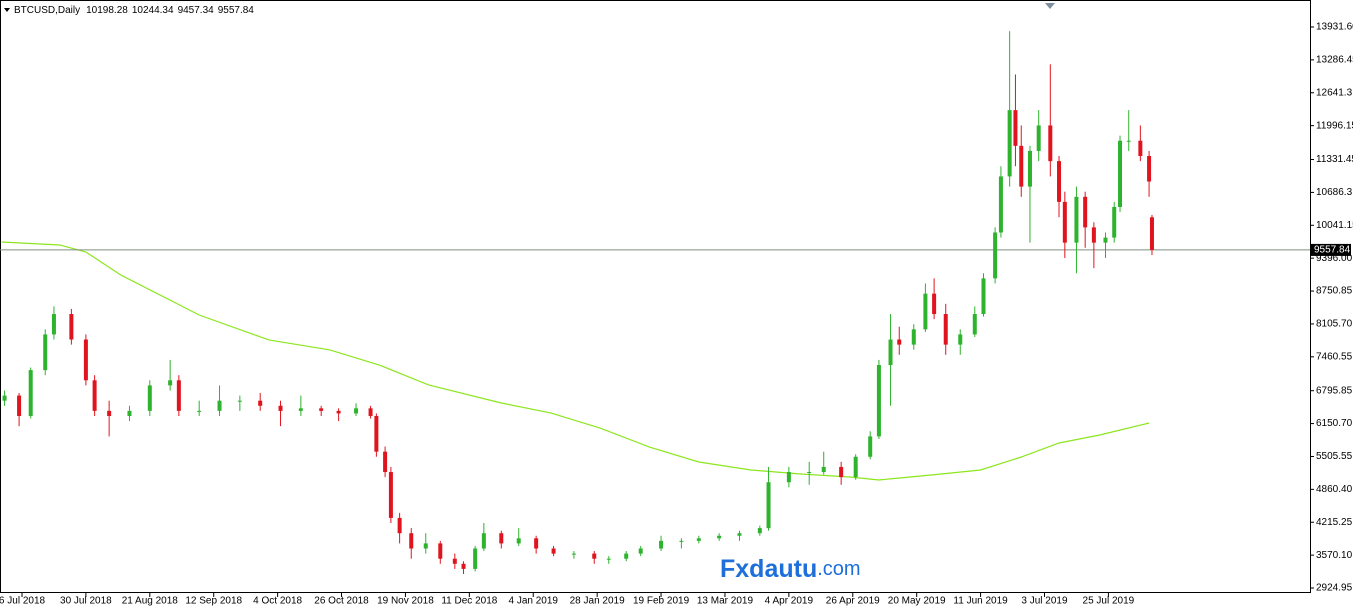  What do you see at coordinates (1334, 225) in the screenshot?
I see `y-tick-label: 10041.15` at bounding box center [1334, 225].